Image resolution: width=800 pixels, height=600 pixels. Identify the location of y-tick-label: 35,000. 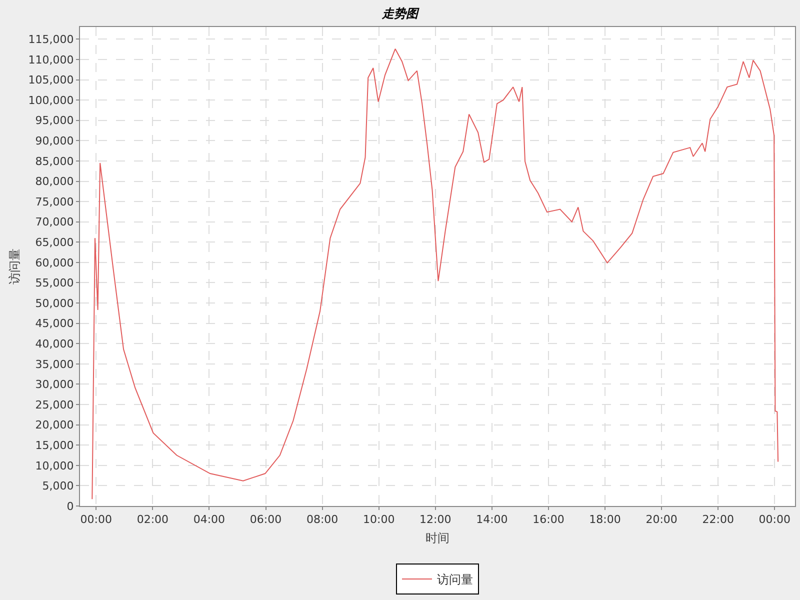
(54, 364).